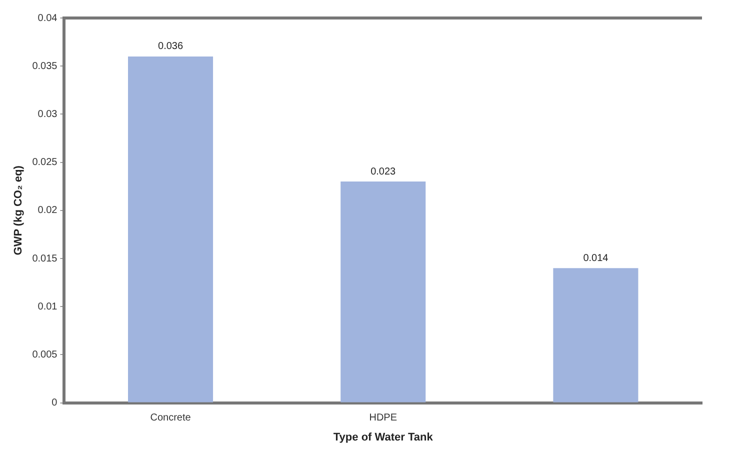  I want to click on data-label: 0.036, so click(171, 46).